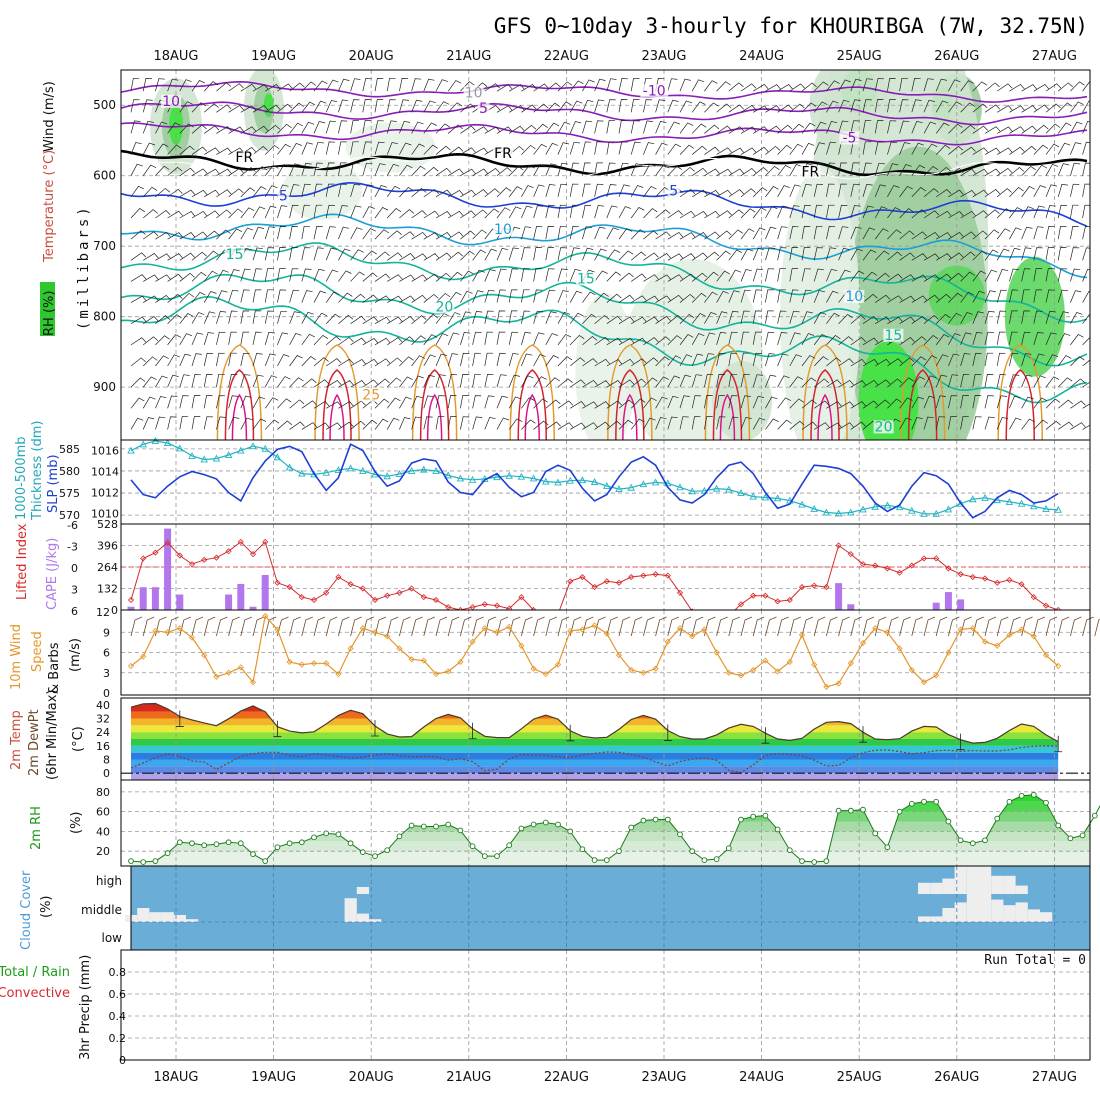 The width and height of the screenshot is (1100, 1100). What do you see at coordinates (36, 910) in the screenshot?
I see `cloud-labels: Cloud Cover (%)` at bounding box center [36, 910].